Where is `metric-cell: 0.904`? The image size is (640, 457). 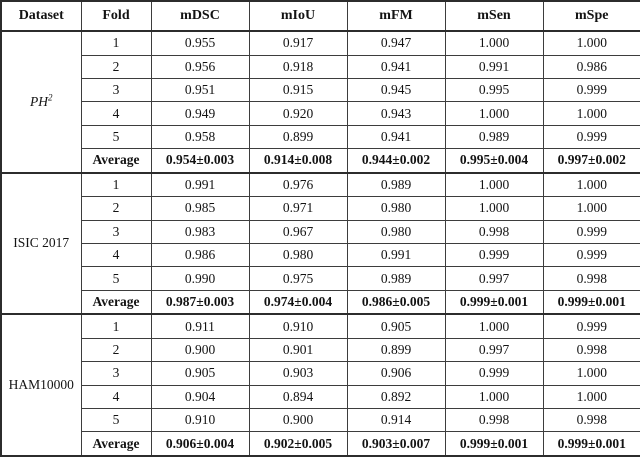 metric-cell: 0.904 is located at coordinates (200, 397).